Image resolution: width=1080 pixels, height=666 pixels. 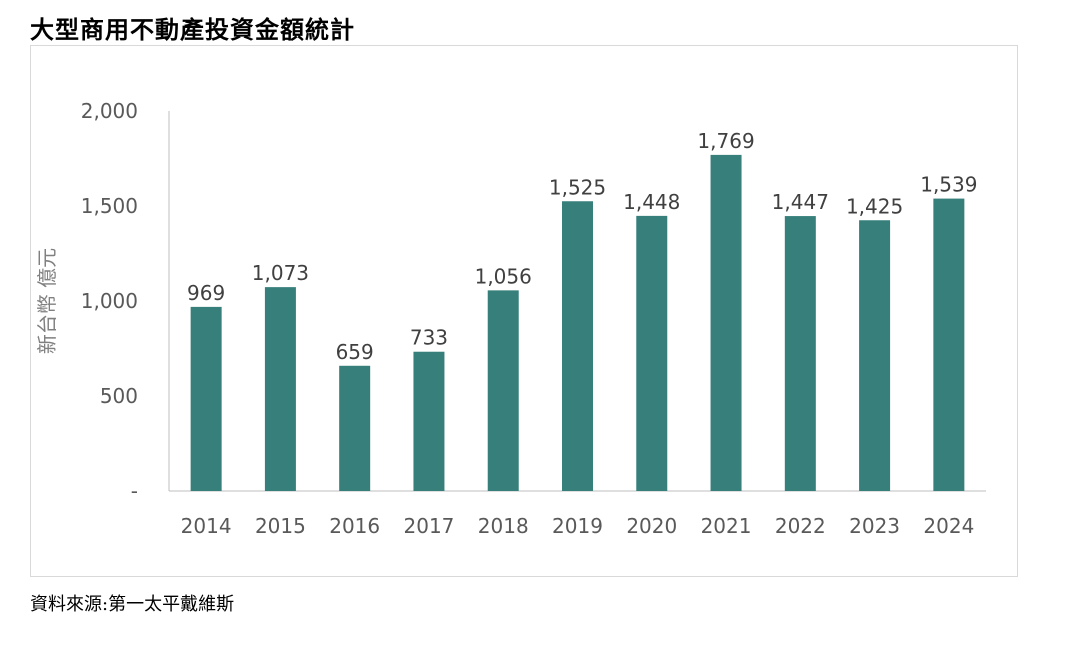 What do you see at coordinates (354, 526) in the screenshot?
I see `x-tick-label: 2016` at bounding box center [354, 526].